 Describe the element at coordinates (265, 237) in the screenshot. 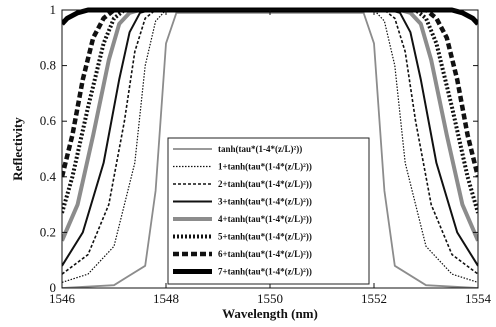

I see `legend-label-5: 5+tanh(tau*(1-4*(z/L)²))` at that location.